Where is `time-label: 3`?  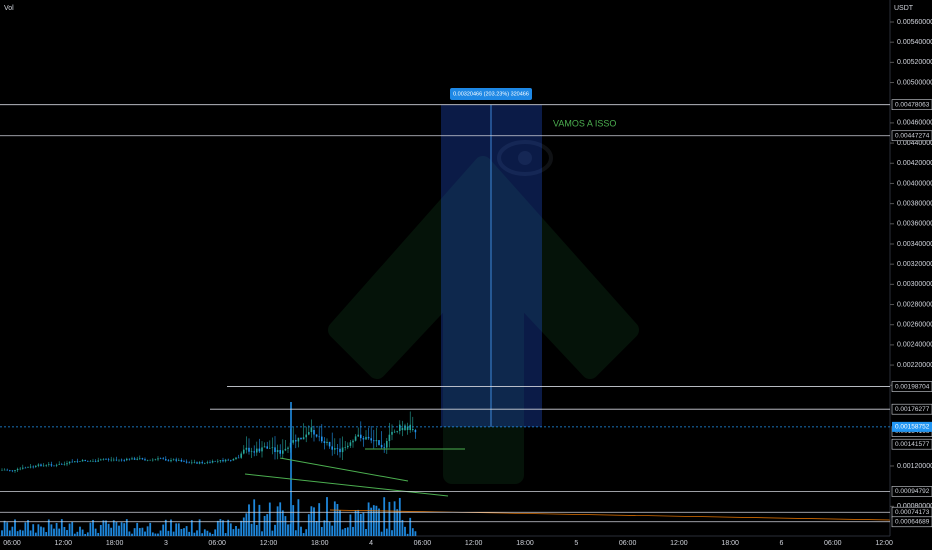 time-label: 3 is located at coordinates (166, 543).